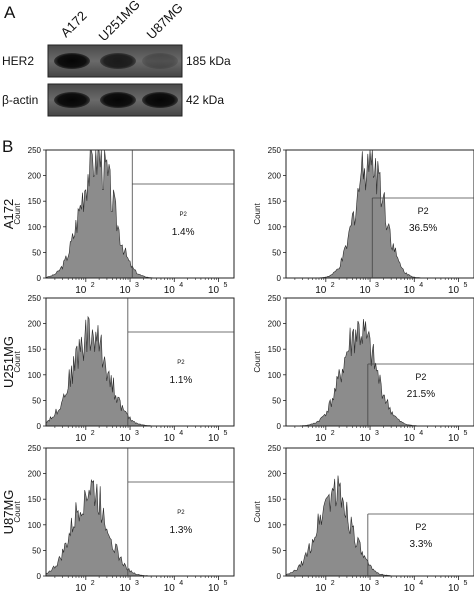 The width and height of the screenshot is (474, 596). I want to click on protein-label: HER2, so click(18, 61).